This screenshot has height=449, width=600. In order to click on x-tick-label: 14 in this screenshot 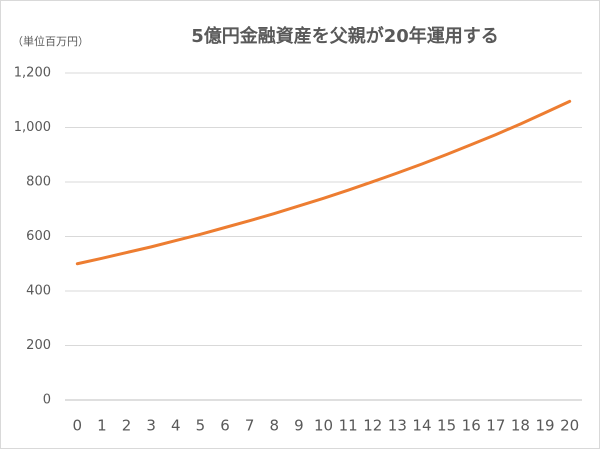, I will do `click(421, 426)`.